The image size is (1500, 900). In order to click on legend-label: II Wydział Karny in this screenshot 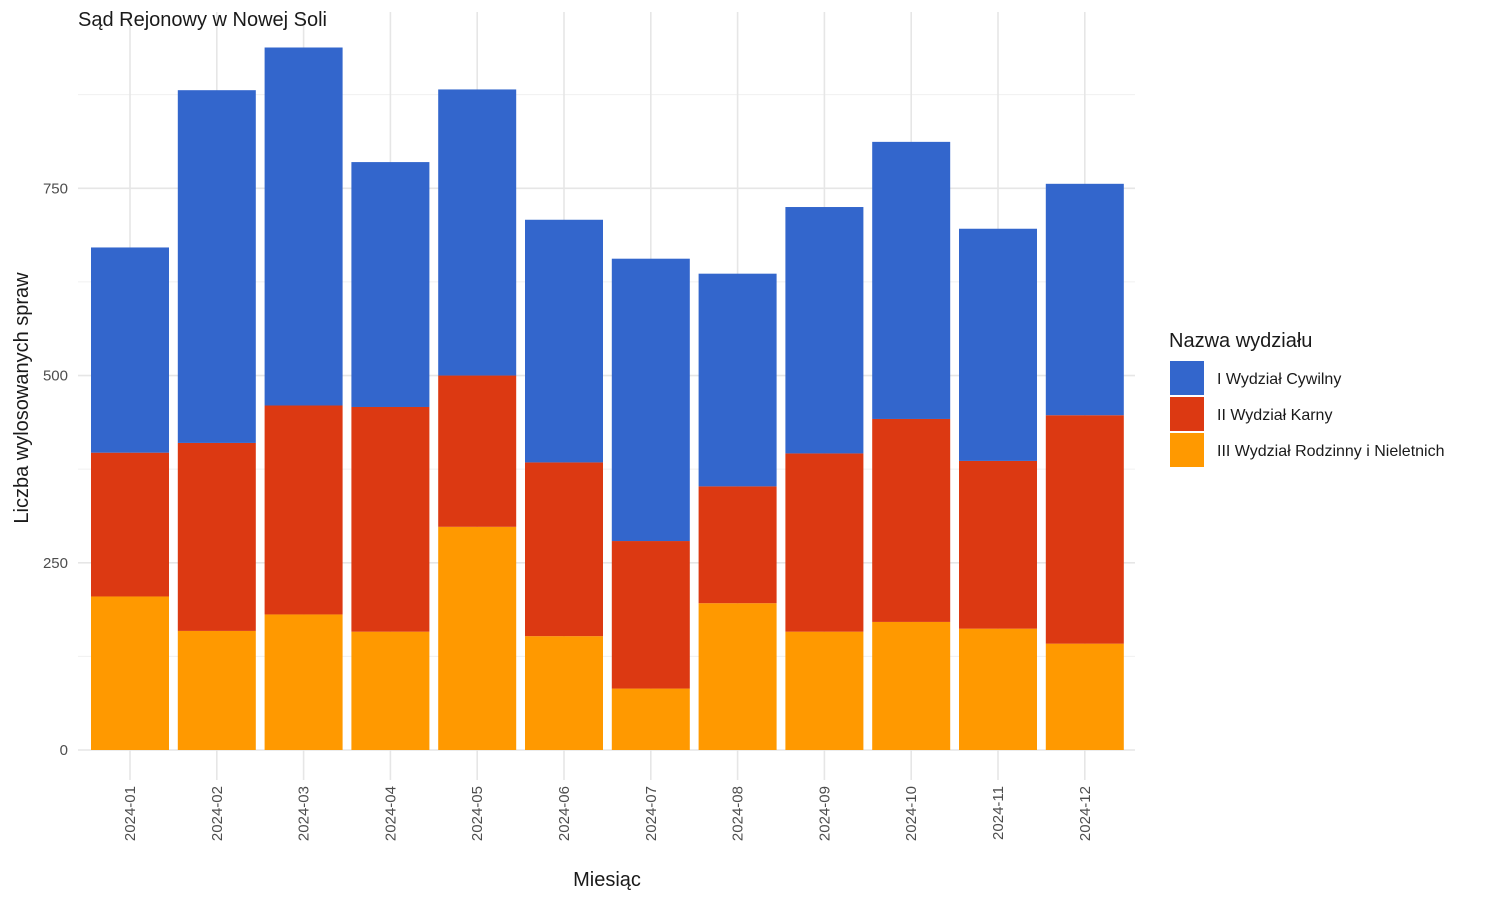, I will do `click(1274, 415)`.